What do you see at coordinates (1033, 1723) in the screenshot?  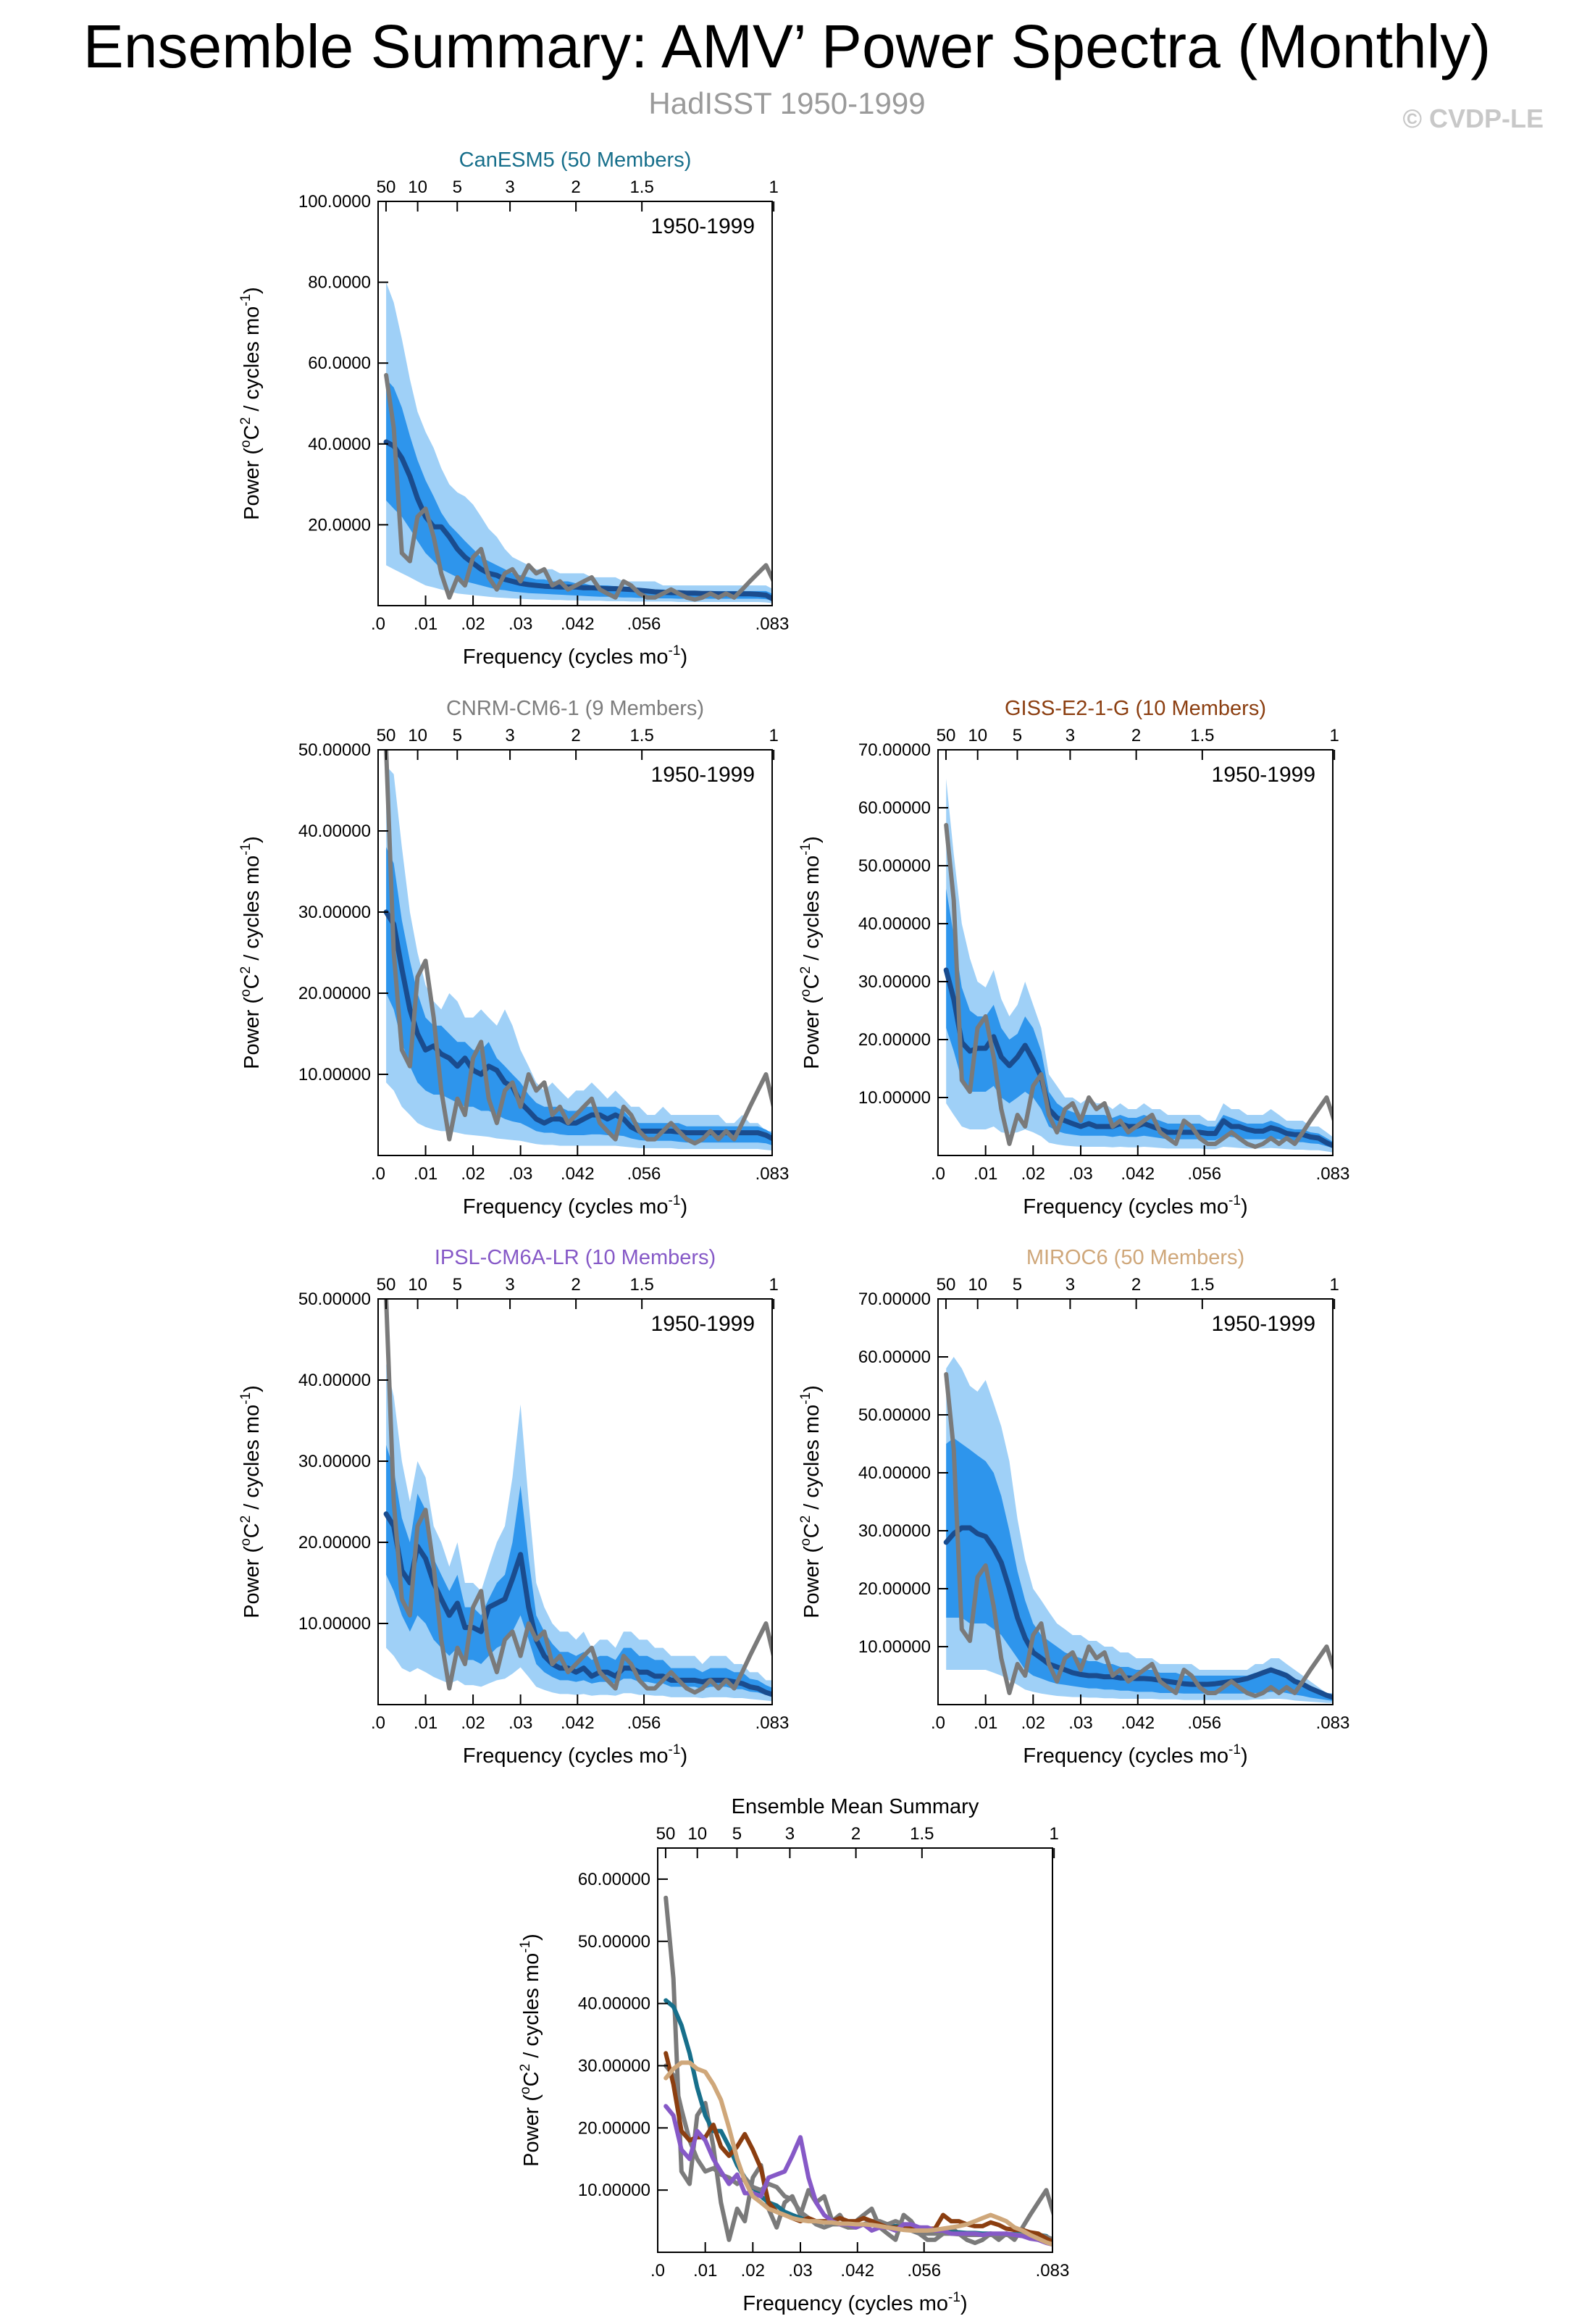 I see `x-tick-label: .02` at bounding box center [1033, 1723].